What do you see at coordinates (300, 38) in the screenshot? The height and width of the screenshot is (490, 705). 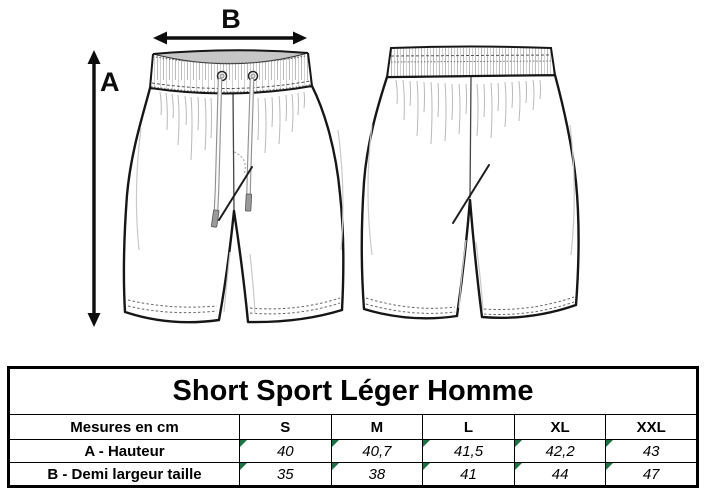 I see `arrowhead-right-icon` at bounding box center [300, 38].